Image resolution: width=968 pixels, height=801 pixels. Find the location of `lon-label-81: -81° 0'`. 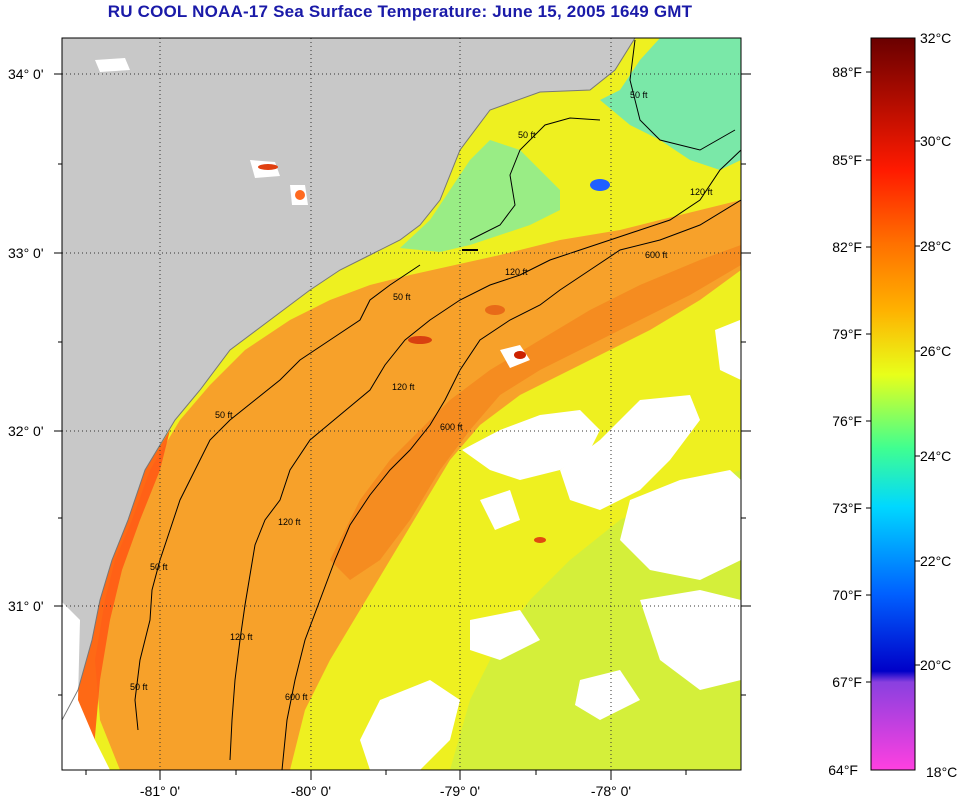

lon-label-81: -81° 0' is located at coordinates (160, 791).